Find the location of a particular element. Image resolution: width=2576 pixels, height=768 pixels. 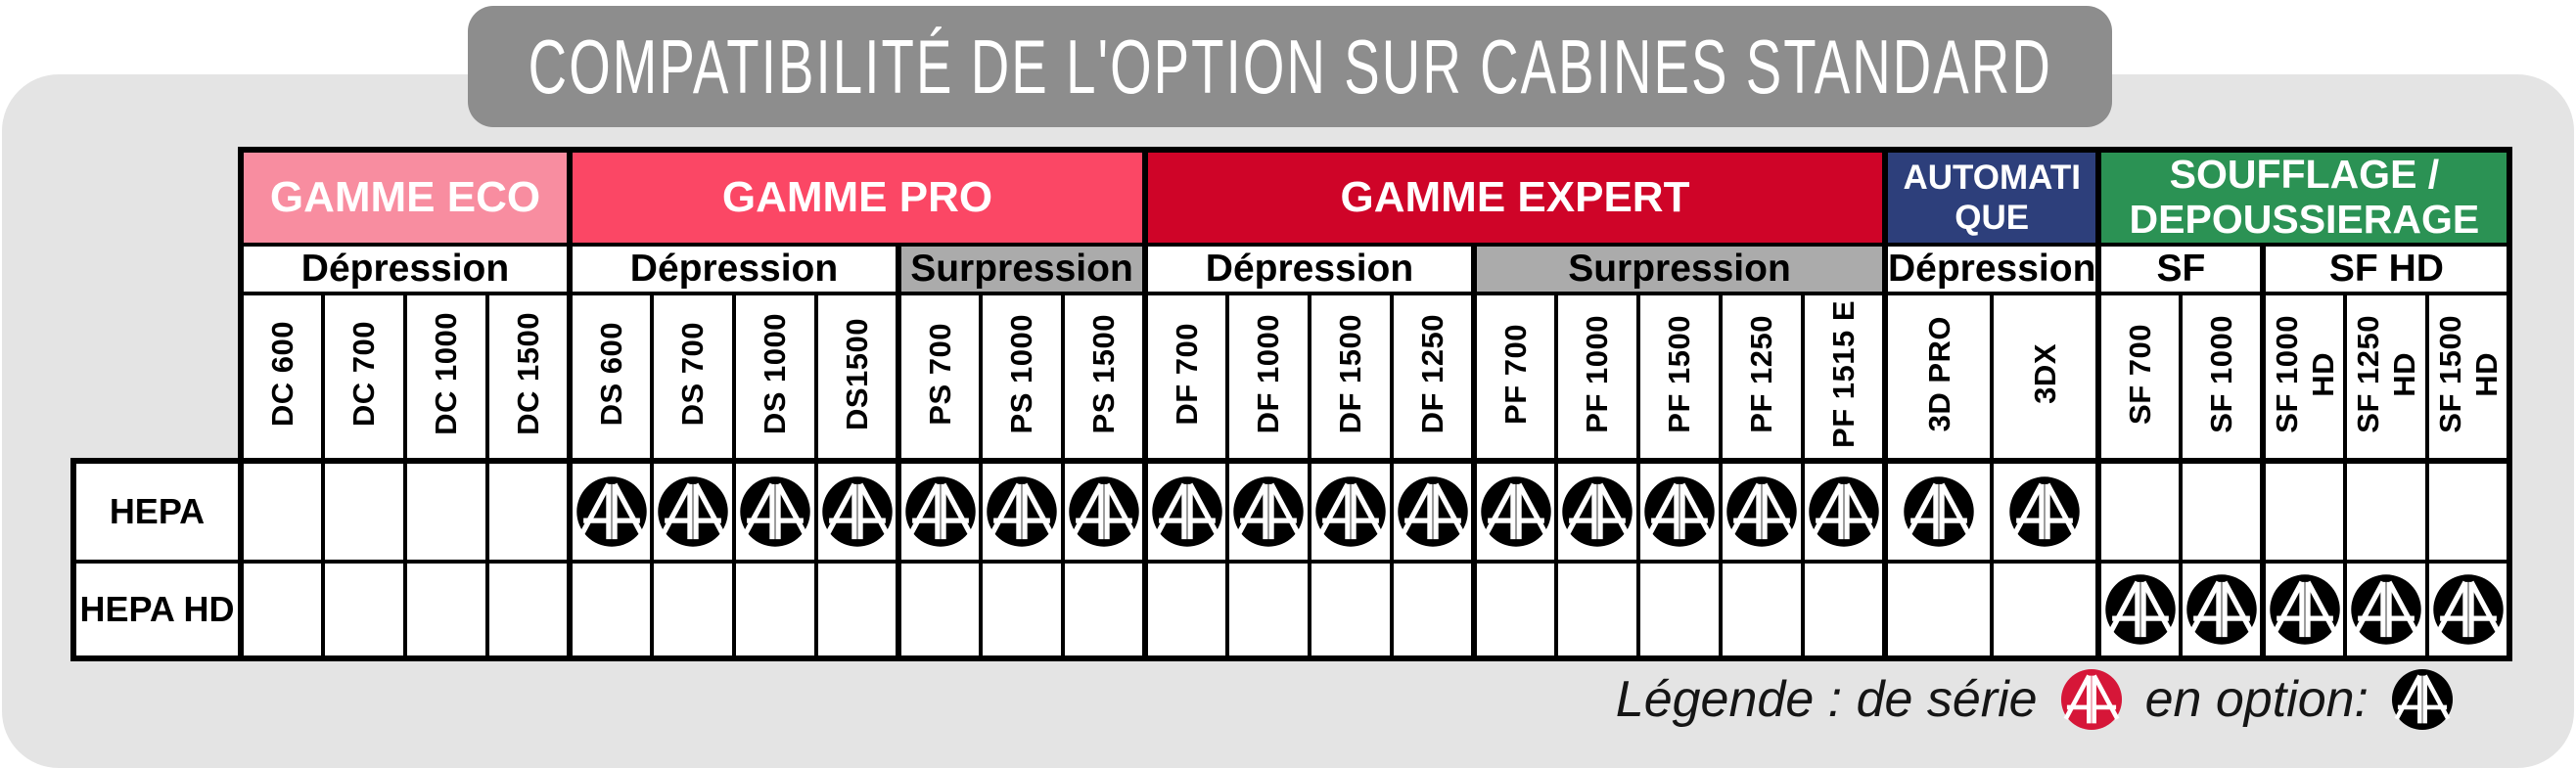

cell-hepa-hd-3dx is located at coordinates (2046, 610).